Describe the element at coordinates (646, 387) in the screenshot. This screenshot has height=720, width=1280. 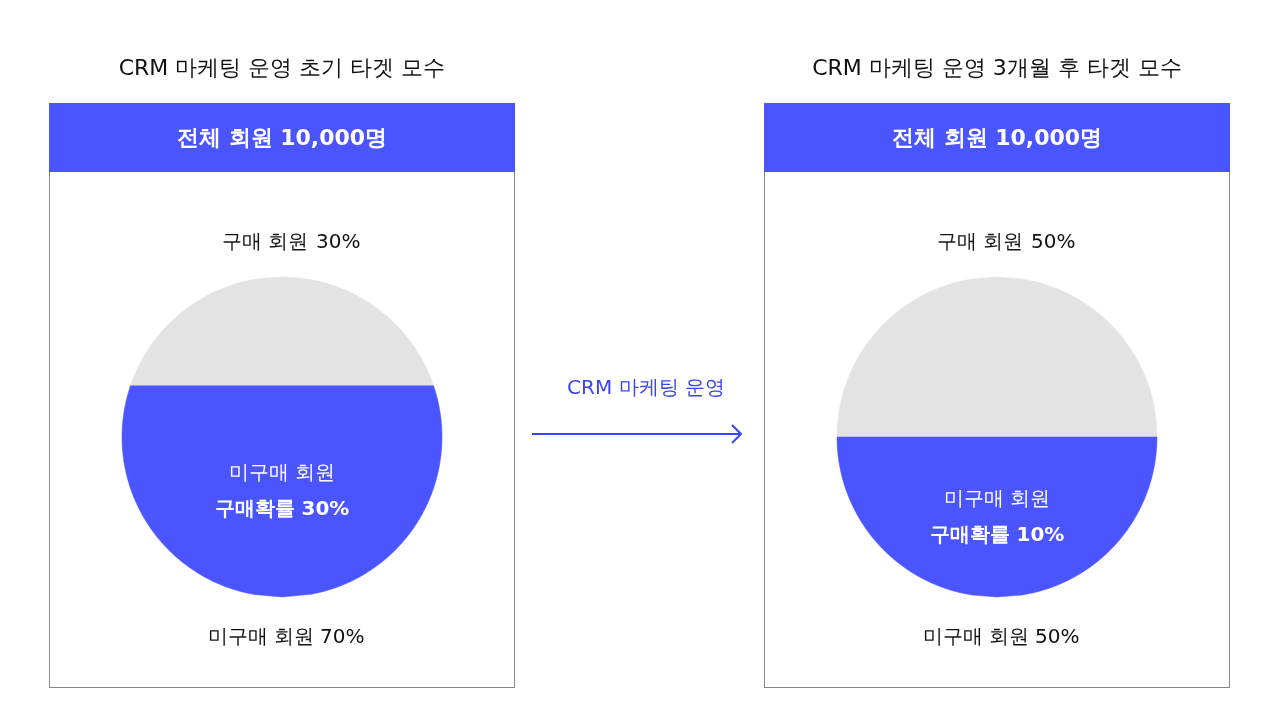
I see `text: CRM 마케팅 운영` at that location.